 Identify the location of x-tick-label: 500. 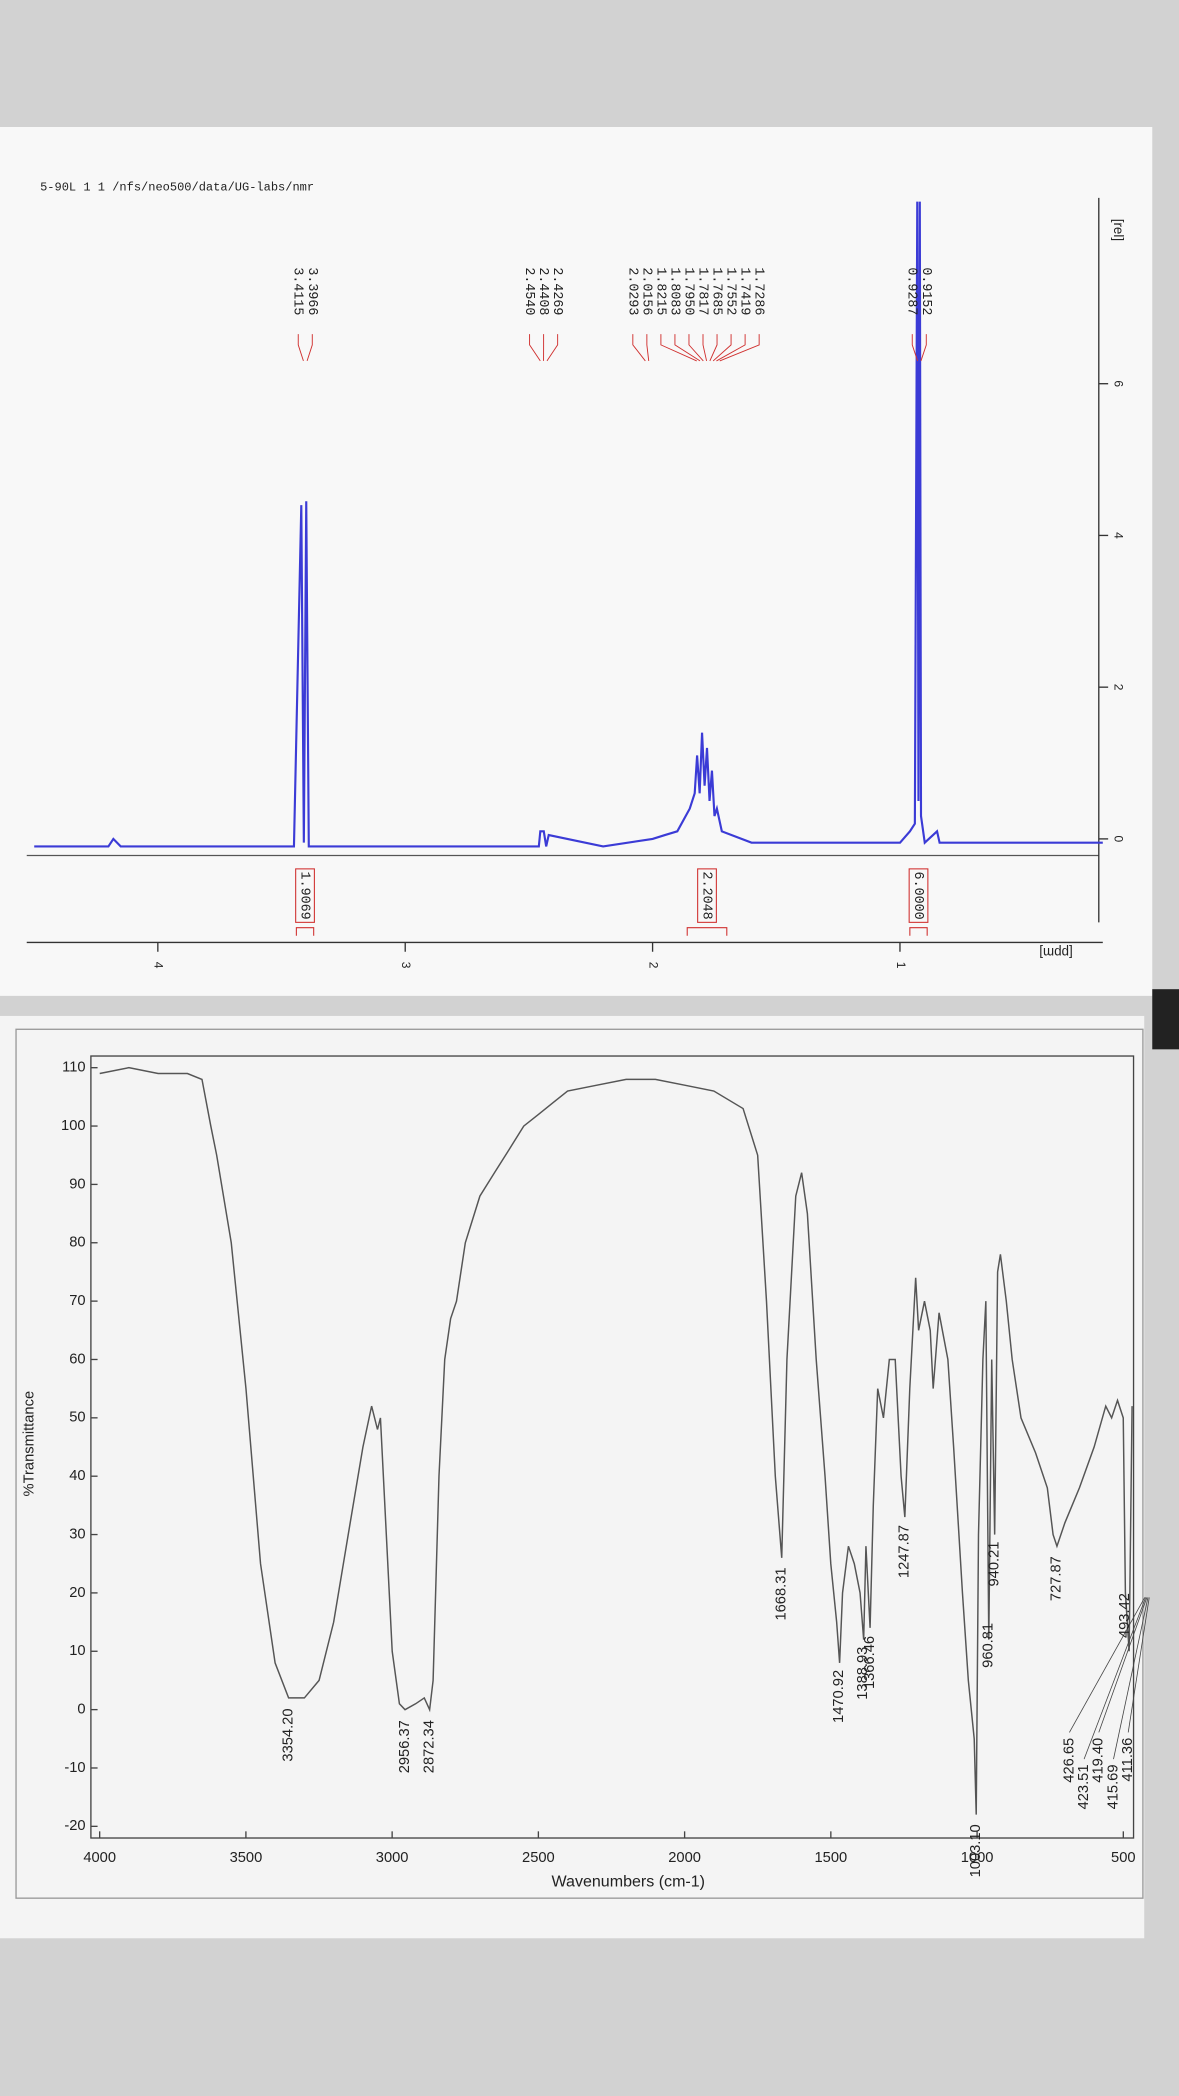
(1123, 1858).